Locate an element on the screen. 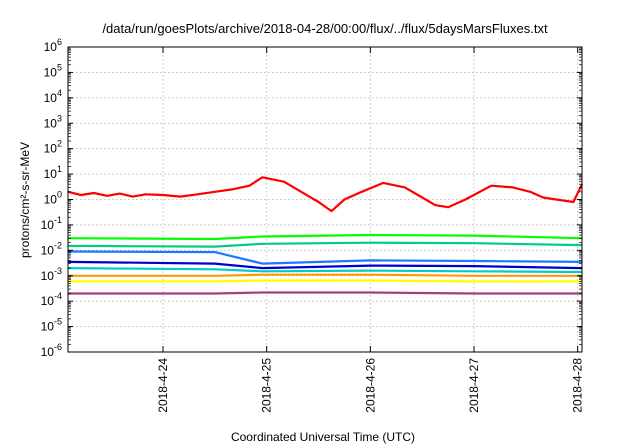  y-tick-label: 10⁻² is located at coordinates (51, 248).